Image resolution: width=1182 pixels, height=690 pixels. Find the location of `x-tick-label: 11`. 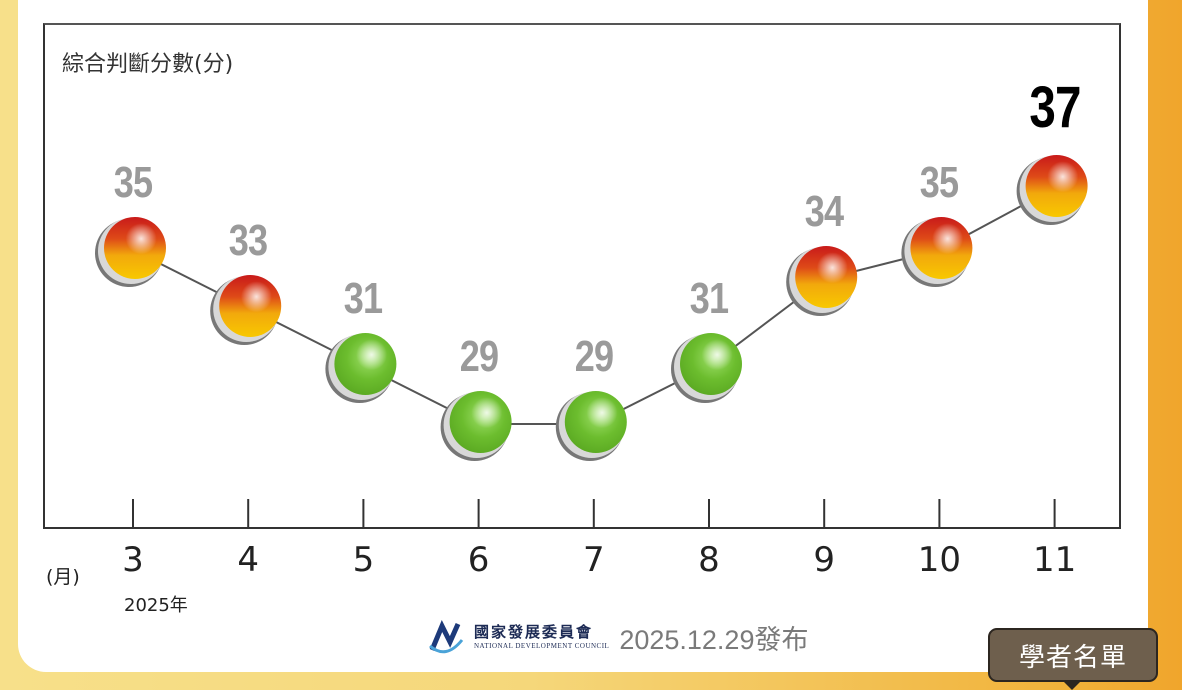

x-tick-label: 11 is located at coordinates (1054, 560).